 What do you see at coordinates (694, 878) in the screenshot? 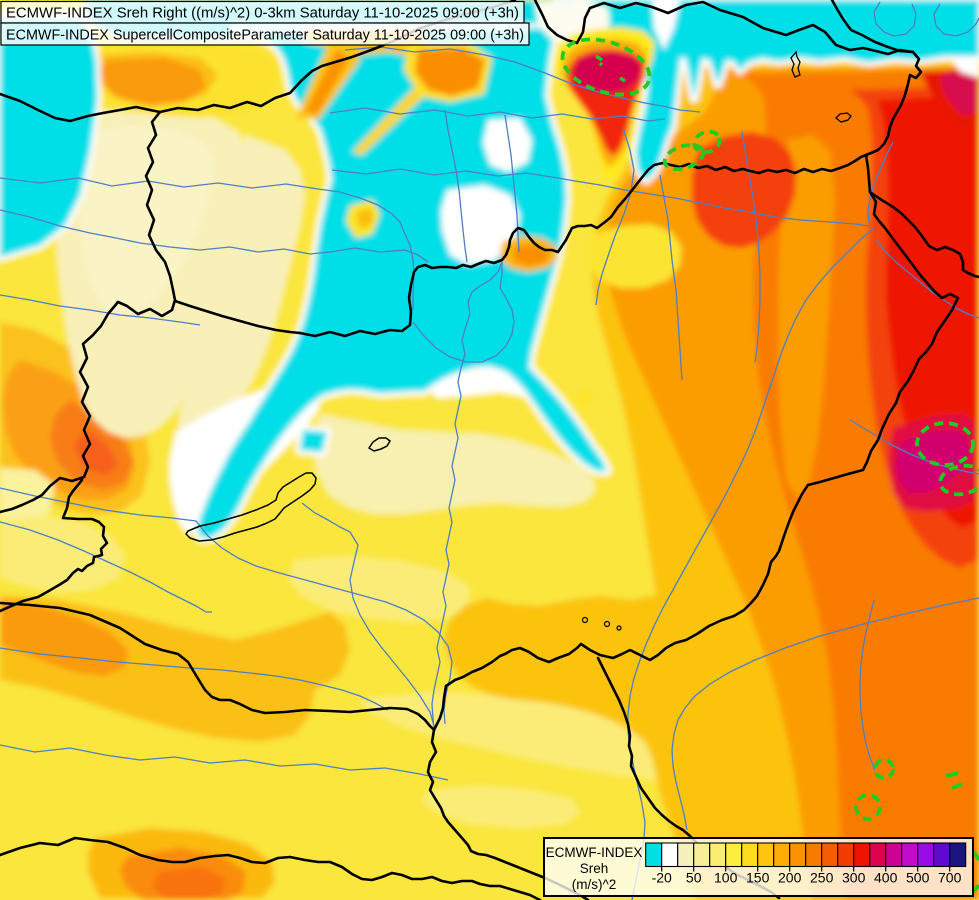
I see `svg-text: 50` at bounding box center [694, 878].